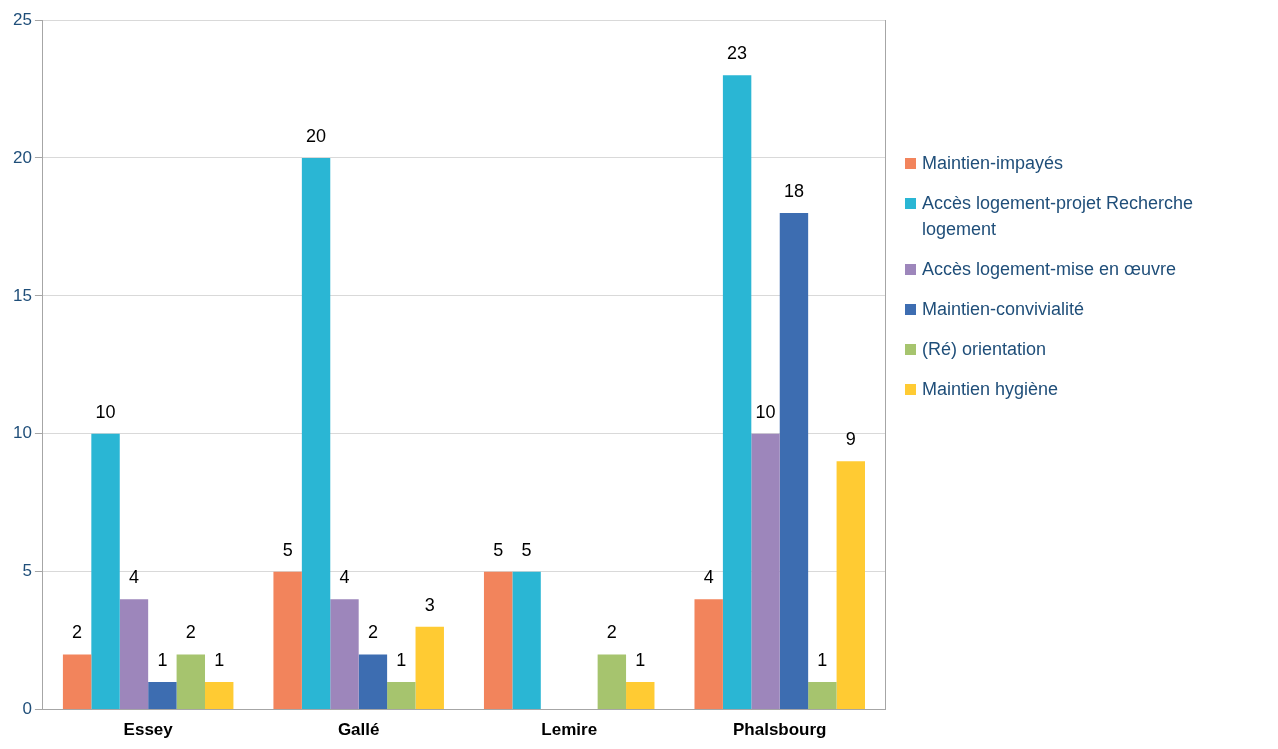 This screenshot has width=1278, height=749. Describe the element at coordinates (1003, 309) in the screenshot. I see `legend-label: Maintien-convivialité` at that location.